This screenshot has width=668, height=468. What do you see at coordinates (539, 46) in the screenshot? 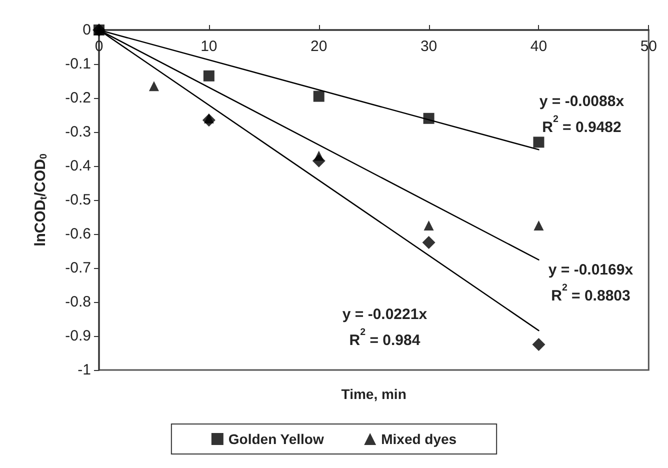
I see `x-tick-label: 40` at bounding box center [539, 46].